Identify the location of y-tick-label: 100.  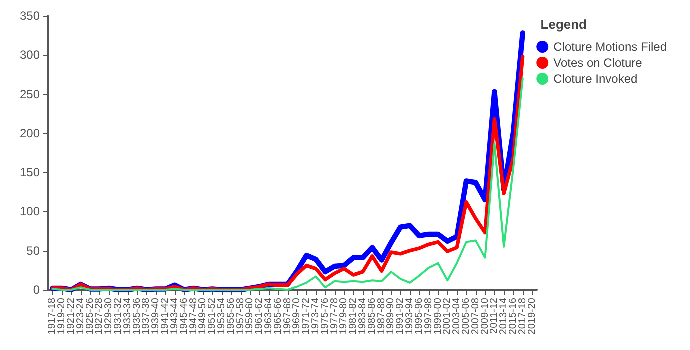
(30, 211).